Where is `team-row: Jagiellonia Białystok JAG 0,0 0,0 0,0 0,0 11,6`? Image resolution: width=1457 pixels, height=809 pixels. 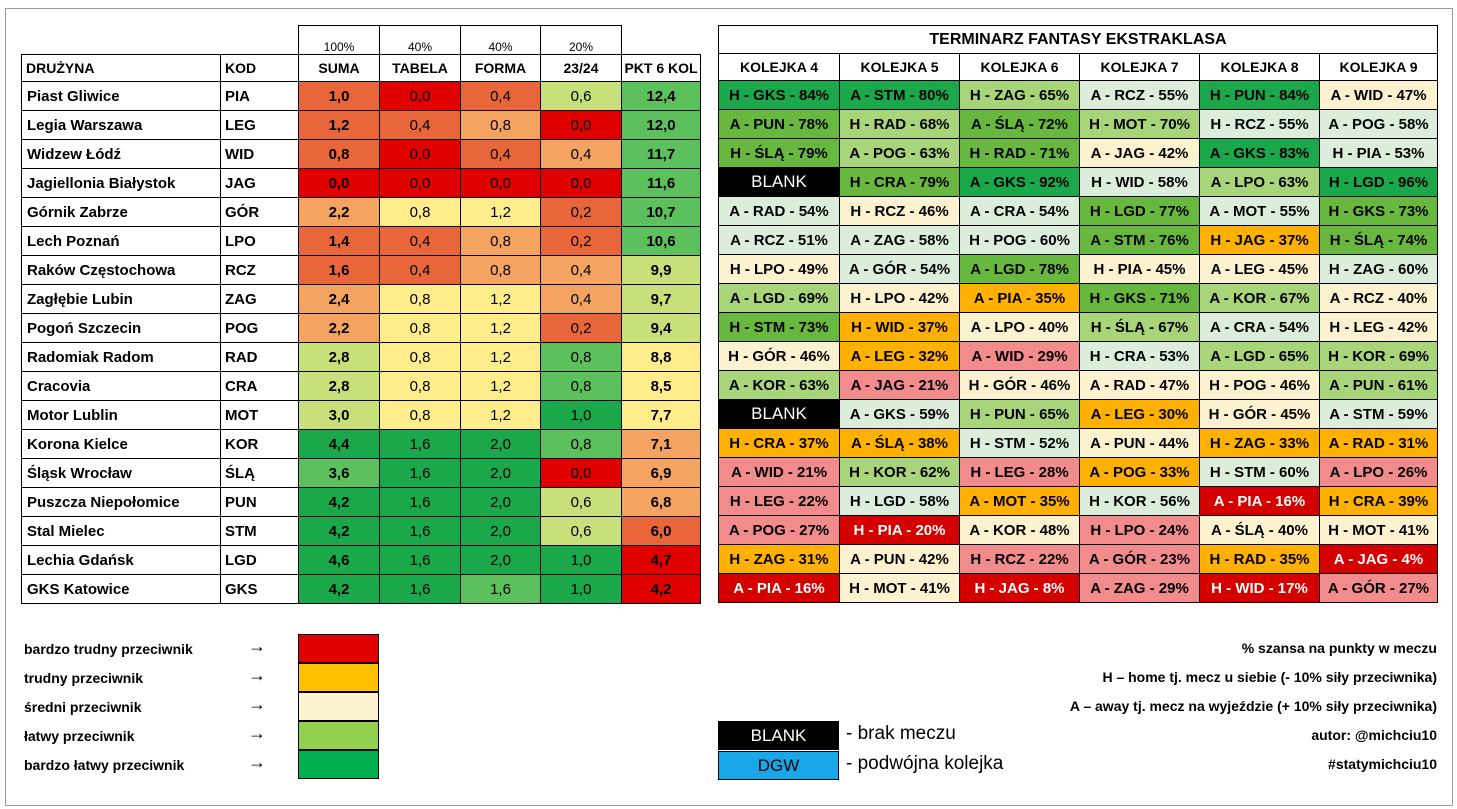
team-row: Jagiellonia Białystok JAG 0,0 0,0 0,0 0,0 11,6 is located at coordinates (361, 183).